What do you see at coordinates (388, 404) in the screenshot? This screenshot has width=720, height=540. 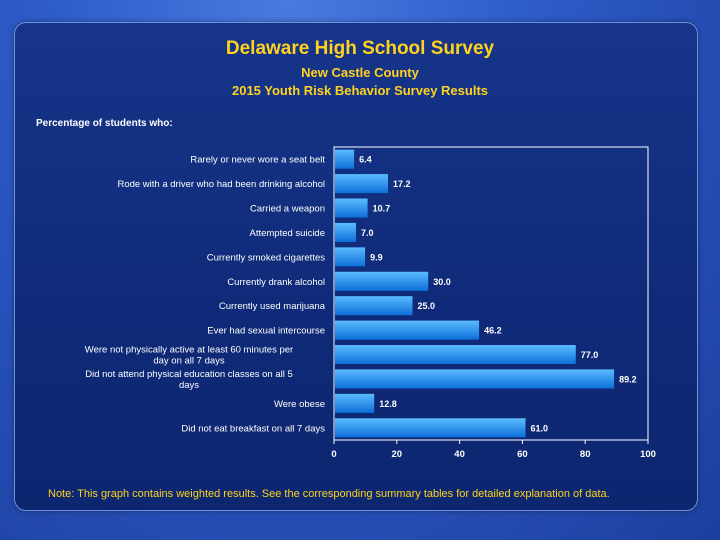 I see `data-label: 12.8` at bounding box center [388, 404].